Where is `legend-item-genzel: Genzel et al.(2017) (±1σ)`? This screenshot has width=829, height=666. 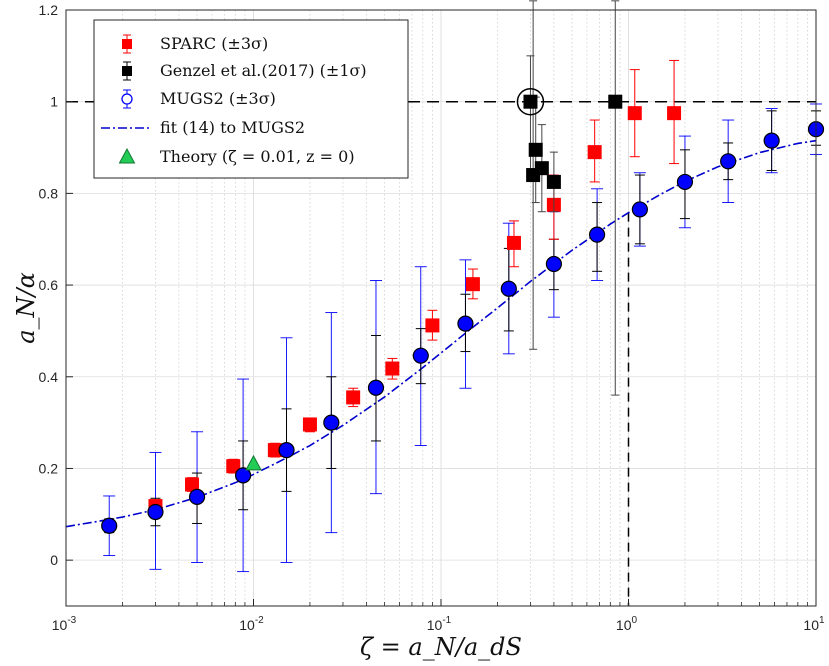 legend-item-genzel: Genzel et al.(2017) (±1σ) is located at coordinates (244, 71).